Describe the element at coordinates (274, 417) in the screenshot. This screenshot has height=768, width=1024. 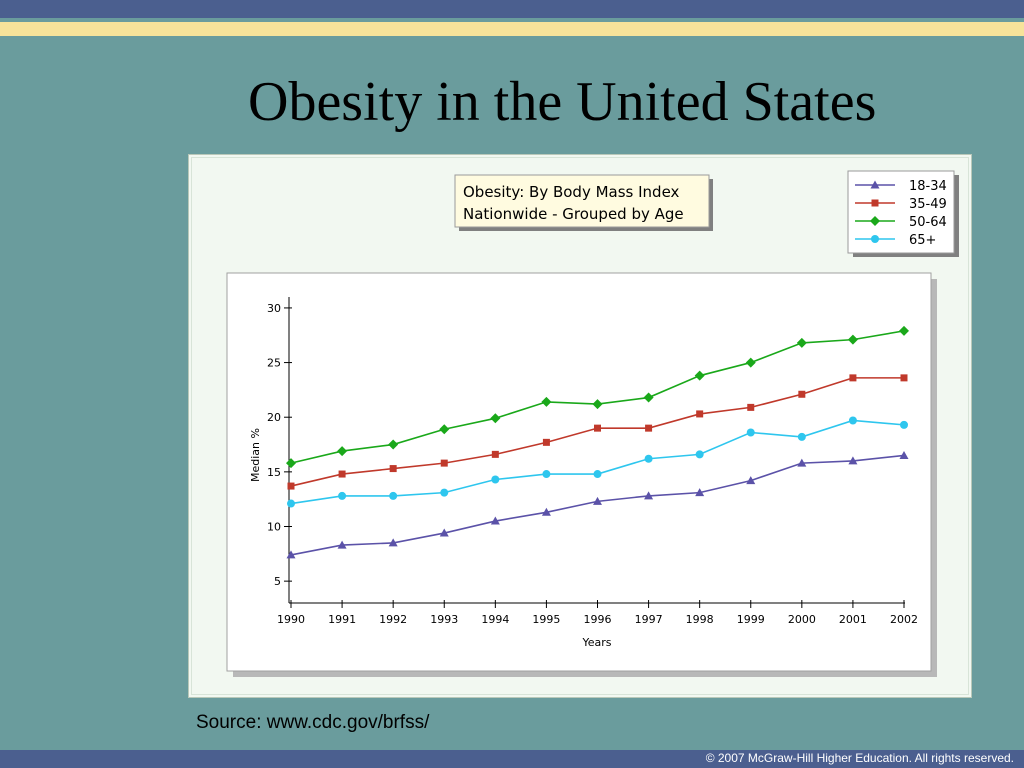
I see `y-tick-label: 20` at that location.